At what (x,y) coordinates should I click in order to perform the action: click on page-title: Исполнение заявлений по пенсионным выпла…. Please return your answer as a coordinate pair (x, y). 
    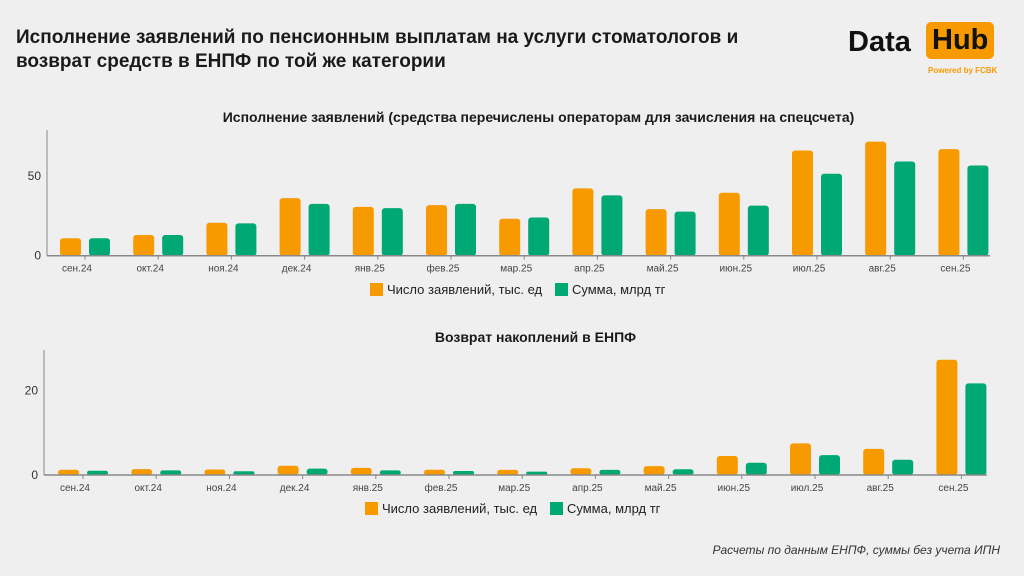
    Looking at the image, I should click on (377, 49).